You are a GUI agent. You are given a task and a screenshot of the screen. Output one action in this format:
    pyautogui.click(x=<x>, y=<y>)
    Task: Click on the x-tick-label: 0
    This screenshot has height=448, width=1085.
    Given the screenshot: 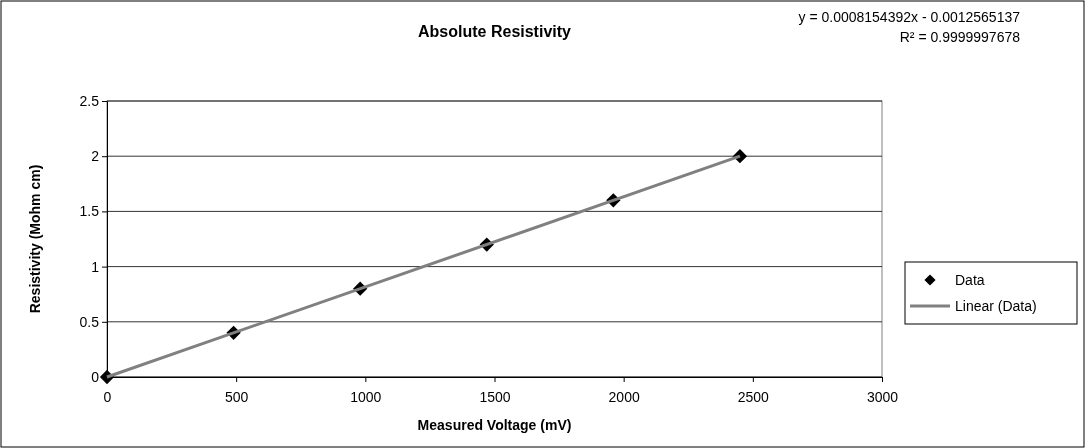 What is the action you would take?
    pyautogui.click(x=107, y=396)
    